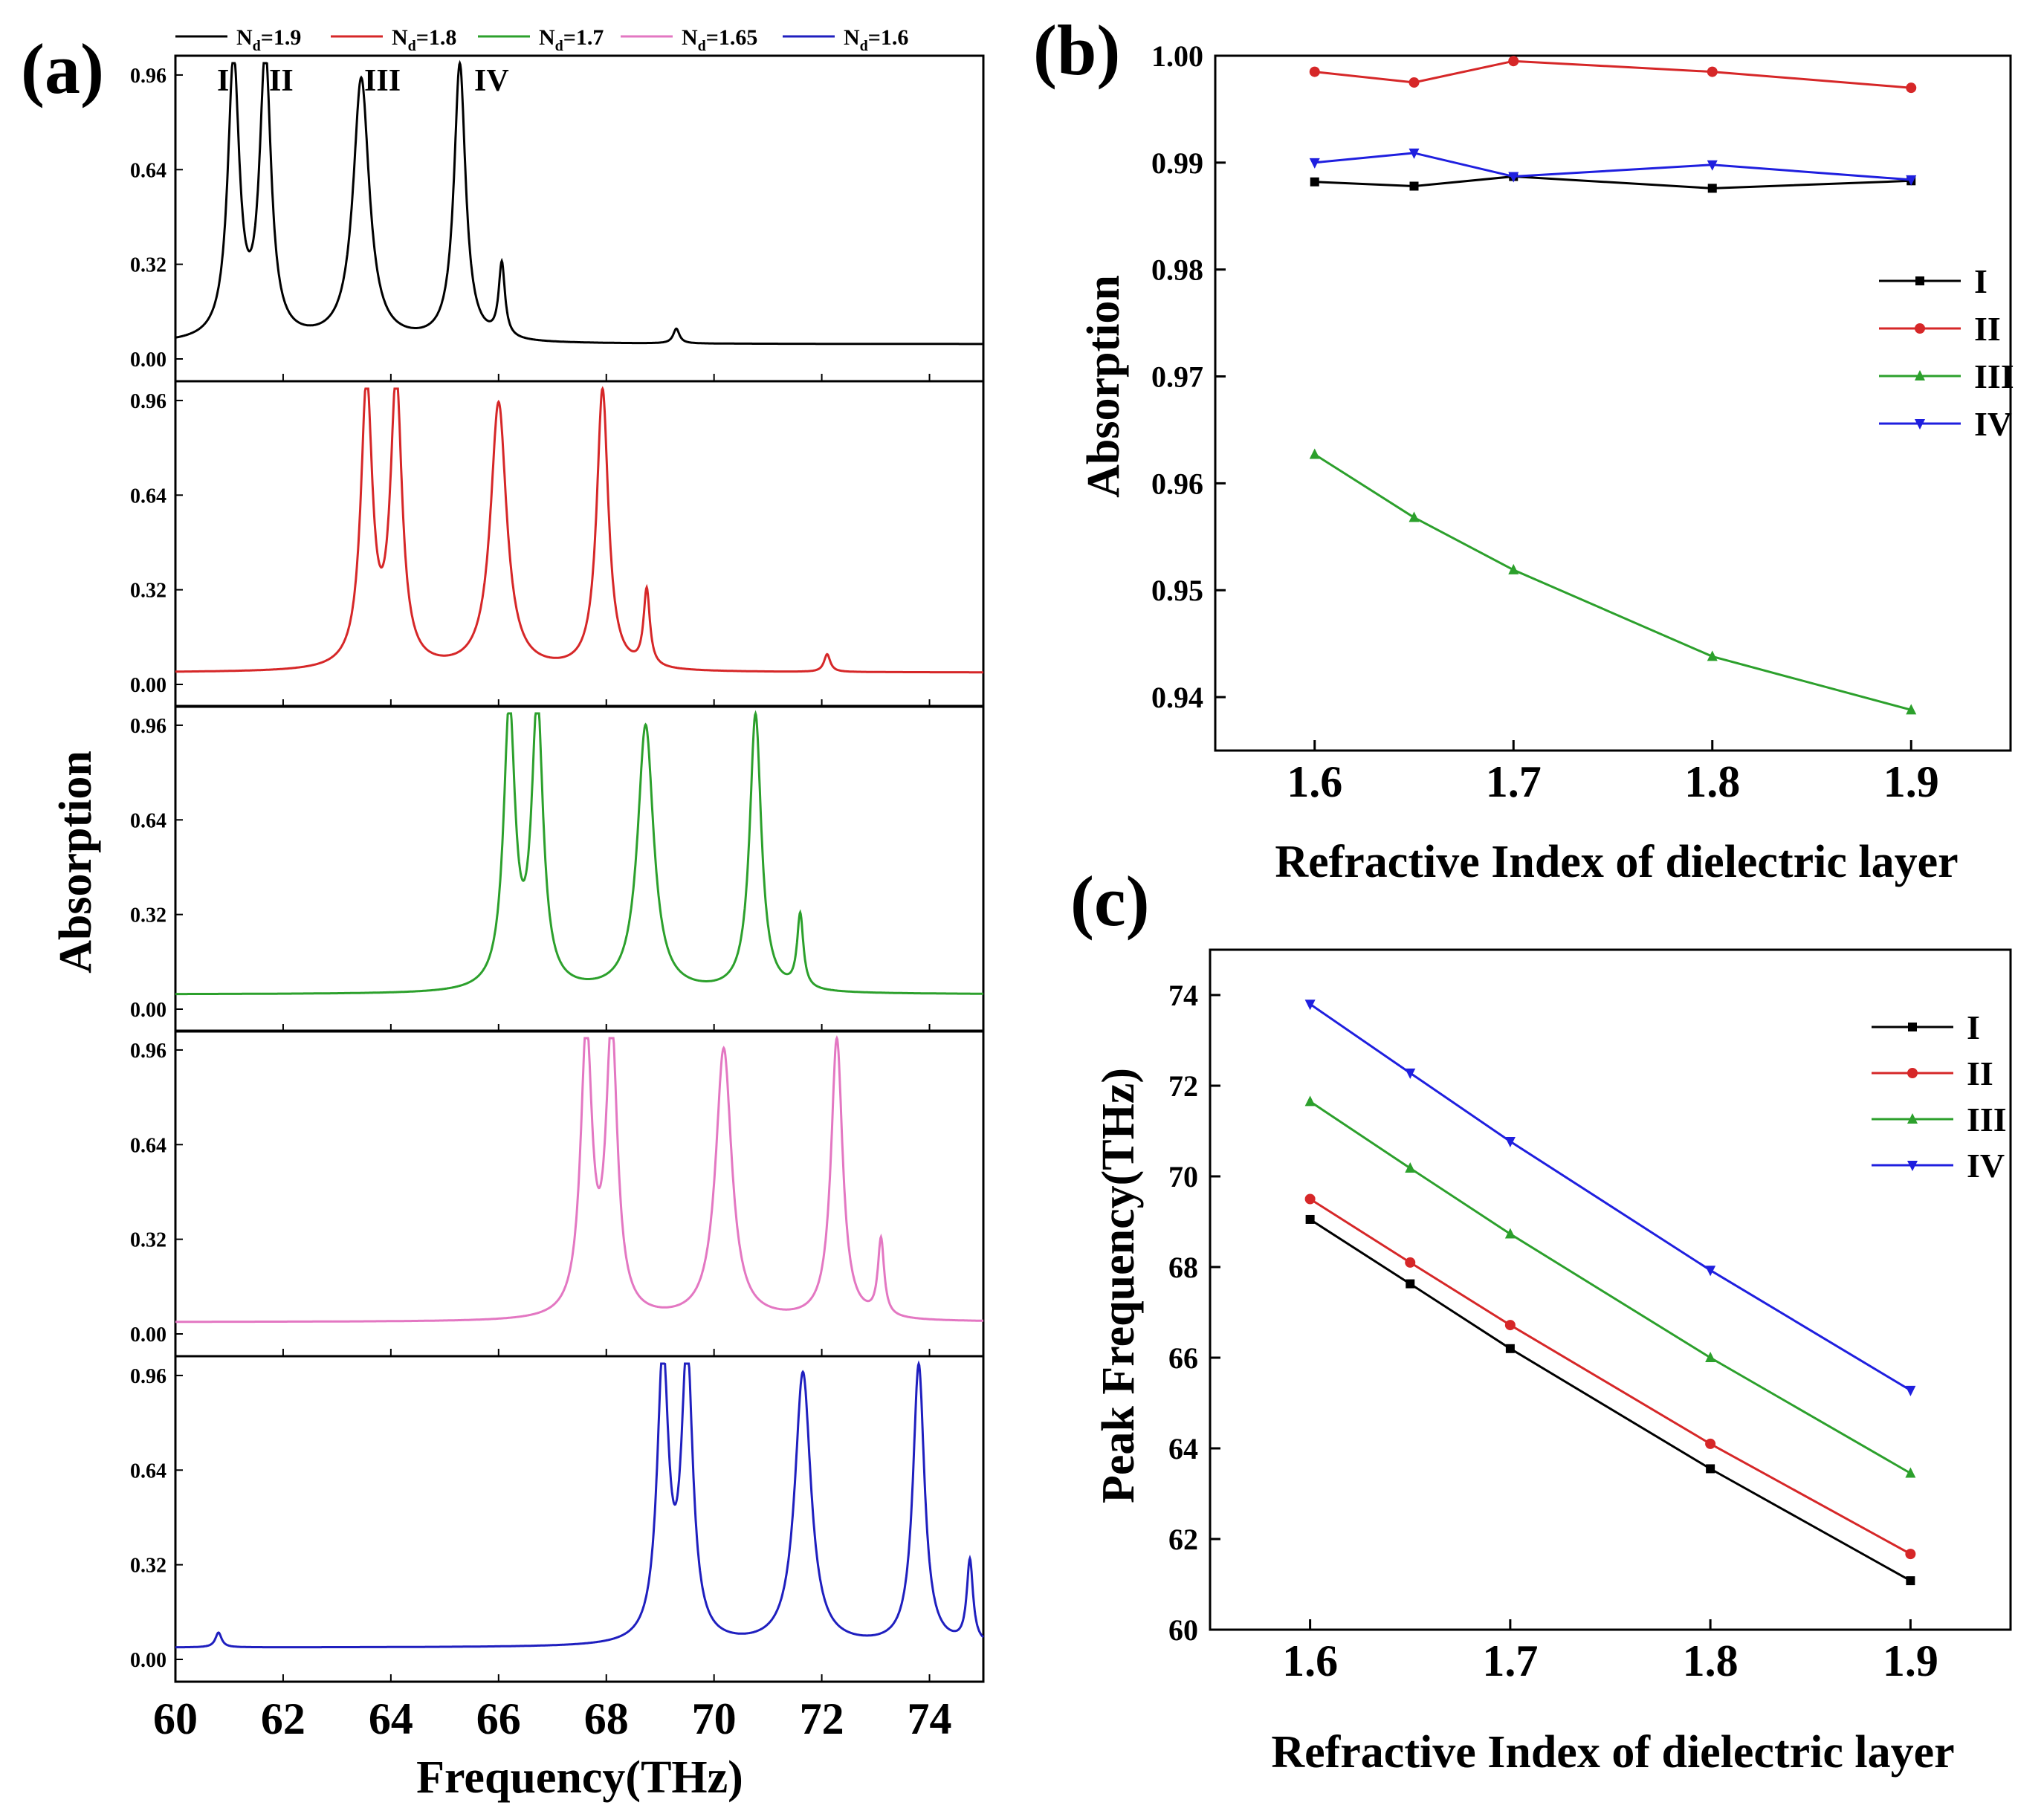 The height and width of the screenshot is (1811, 2044). I want to click on y-tick-label: 72, so click(1183, 1086).